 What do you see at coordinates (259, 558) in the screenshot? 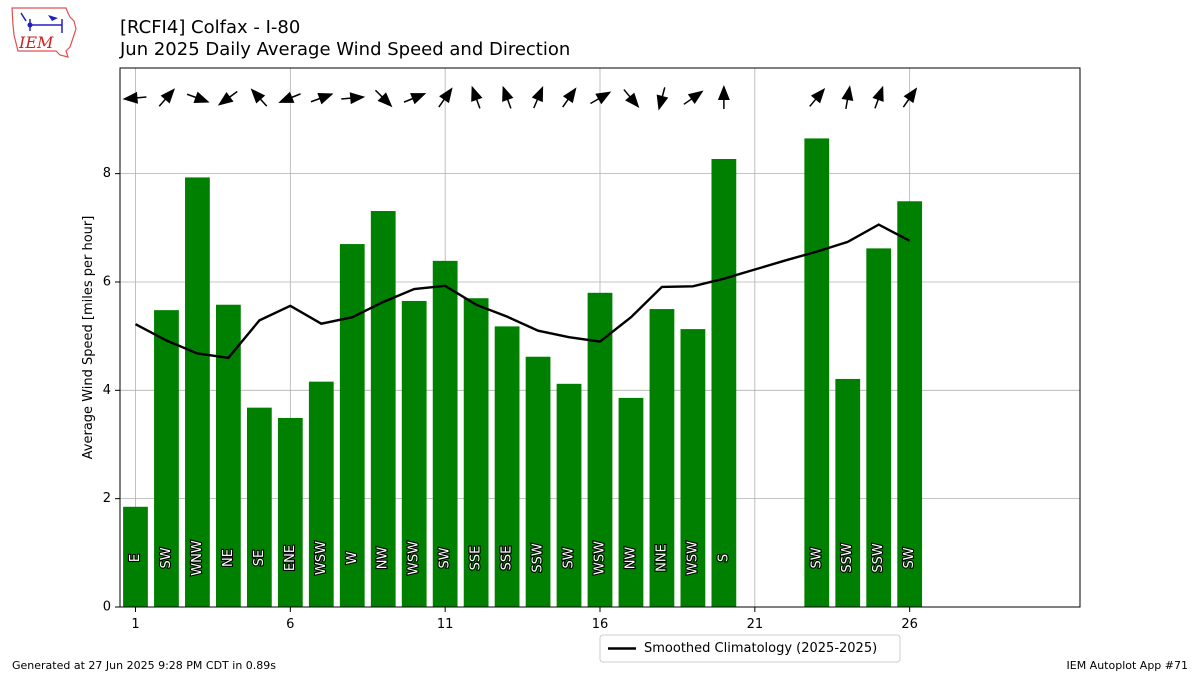
I see `direction-label: SE` at bounding box center [259, 558].